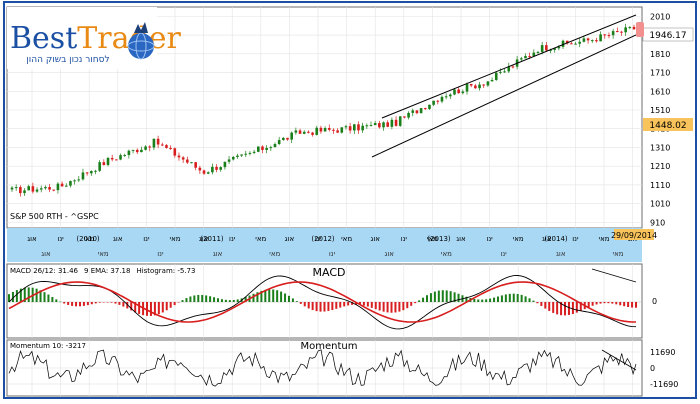 The width and height of the screenshot is (700, 404). I want to click on price-tick-label: 1110, so click(660, 185).